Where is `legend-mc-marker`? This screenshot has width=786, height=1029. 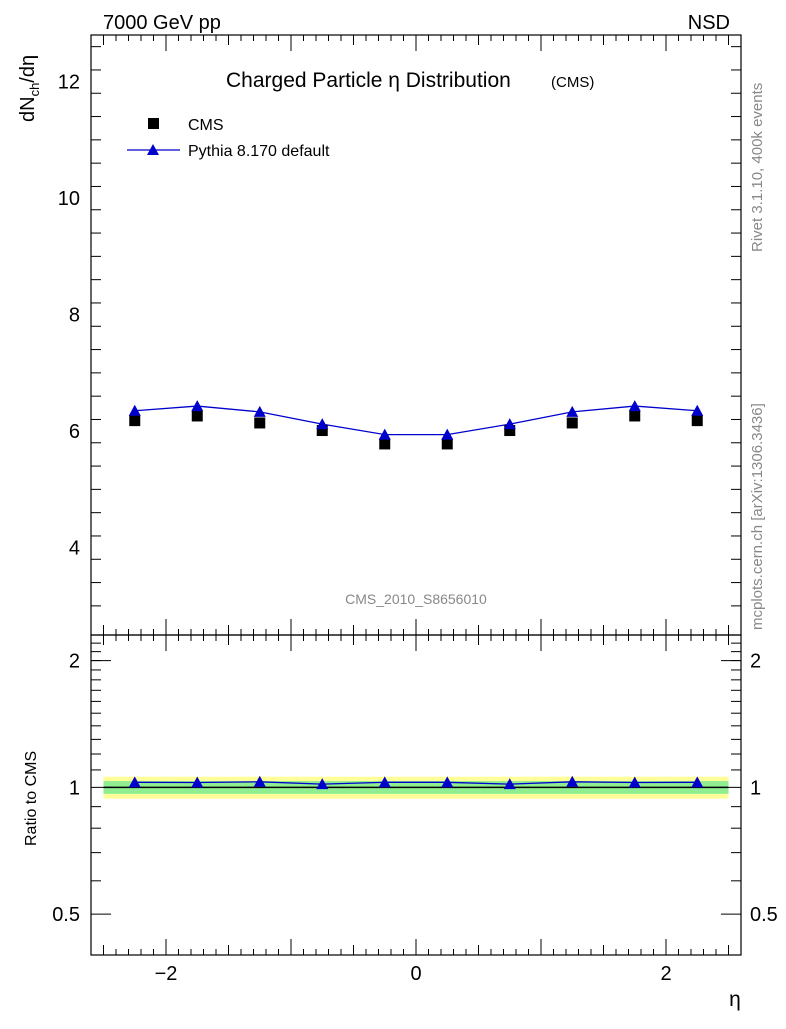
legend-mc-marker is located at coordinates (153, 149).